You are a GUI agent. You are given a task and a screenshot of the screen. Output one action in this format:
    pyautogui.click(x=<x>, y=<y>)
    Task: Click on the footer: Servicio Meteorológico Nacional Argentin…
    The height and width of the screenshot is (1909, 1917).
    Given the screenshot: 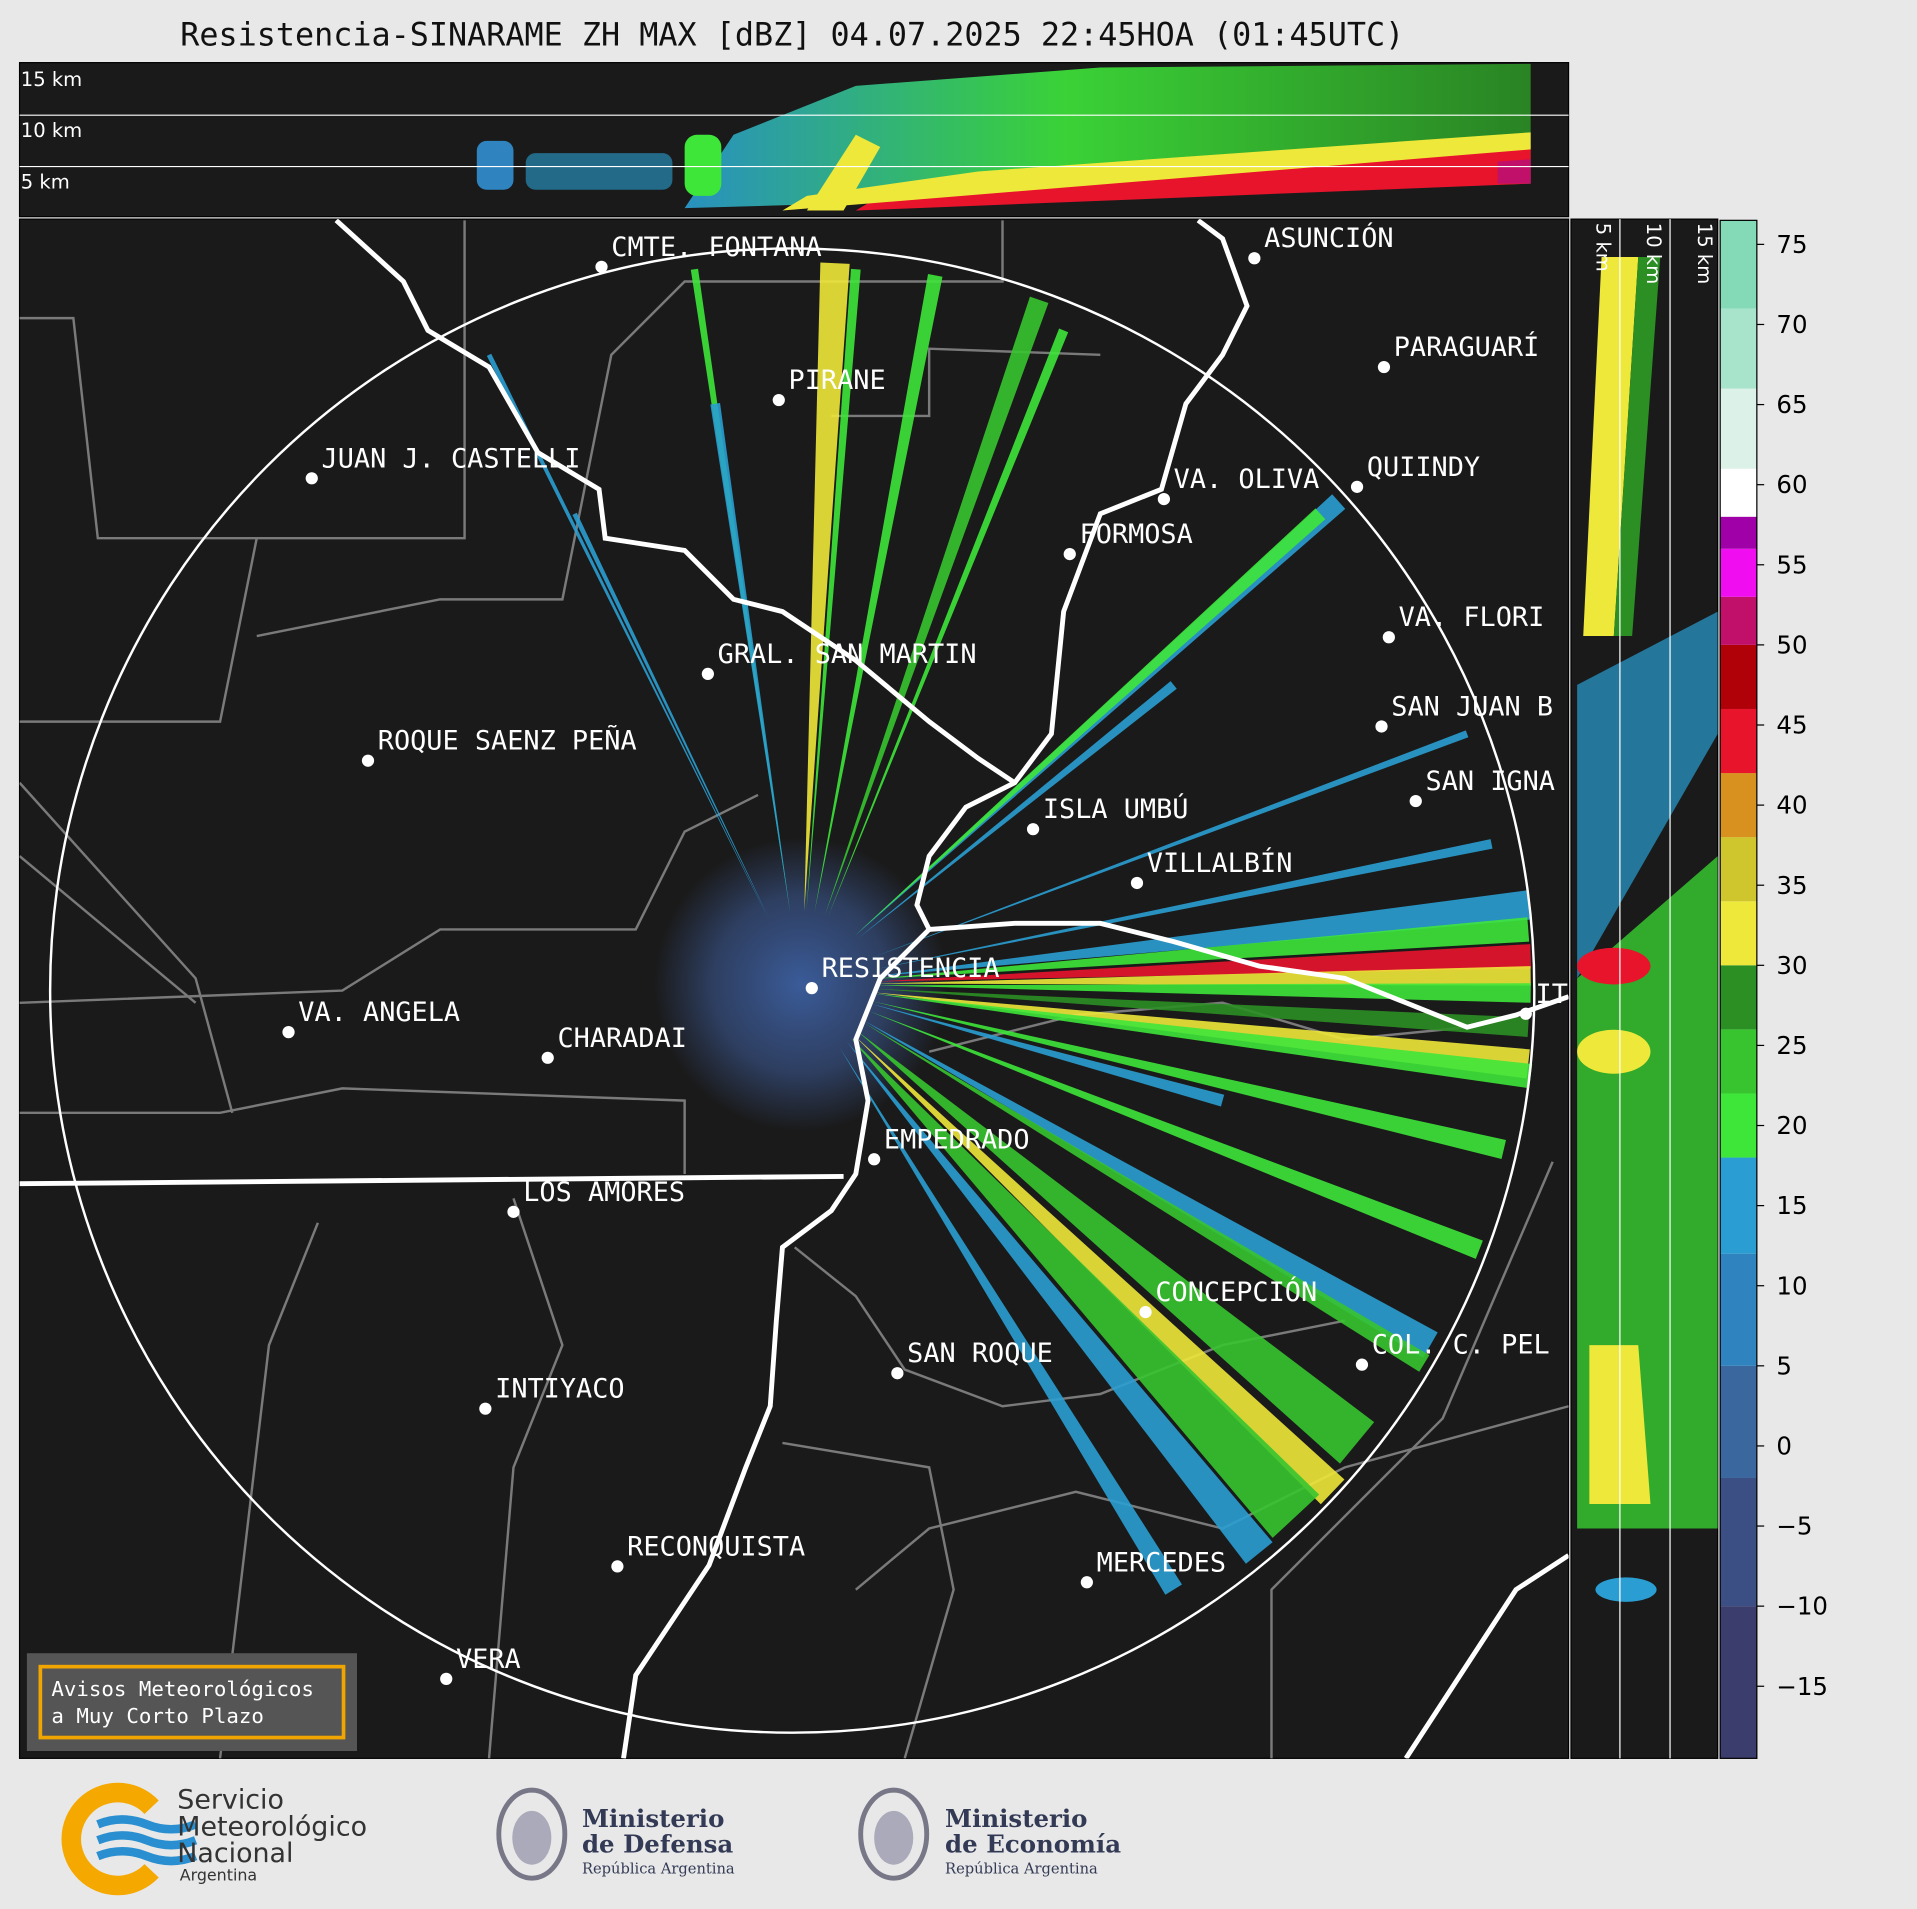 What is the action you would take?
    pyautogui.click(x=591, y=1839)
    